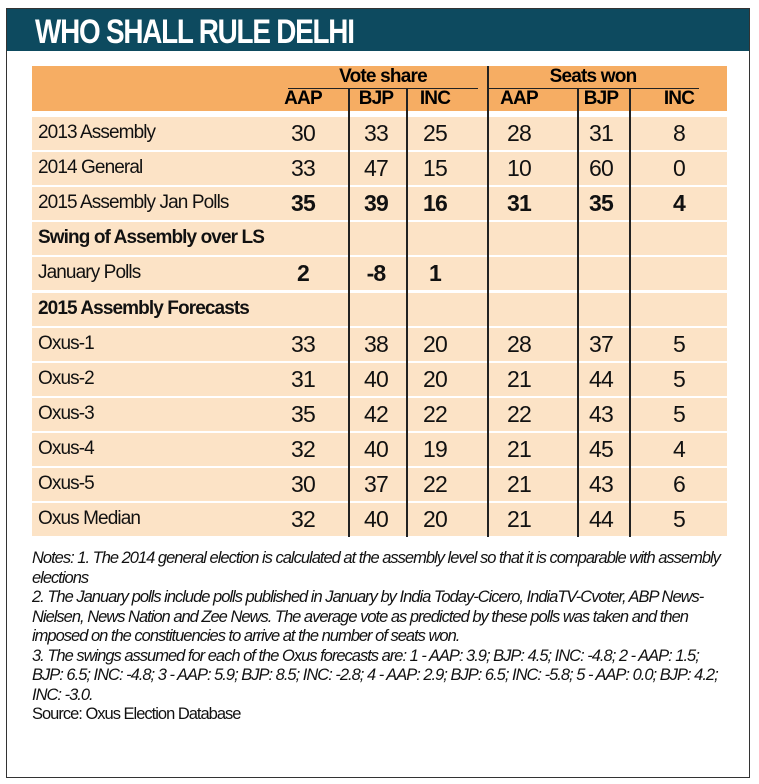 The image size is (759, 784). What do you see at coordinates (66, 378) in the screenshot?
I see `row-label: Oxus-2` at bounding box center [66, 378].